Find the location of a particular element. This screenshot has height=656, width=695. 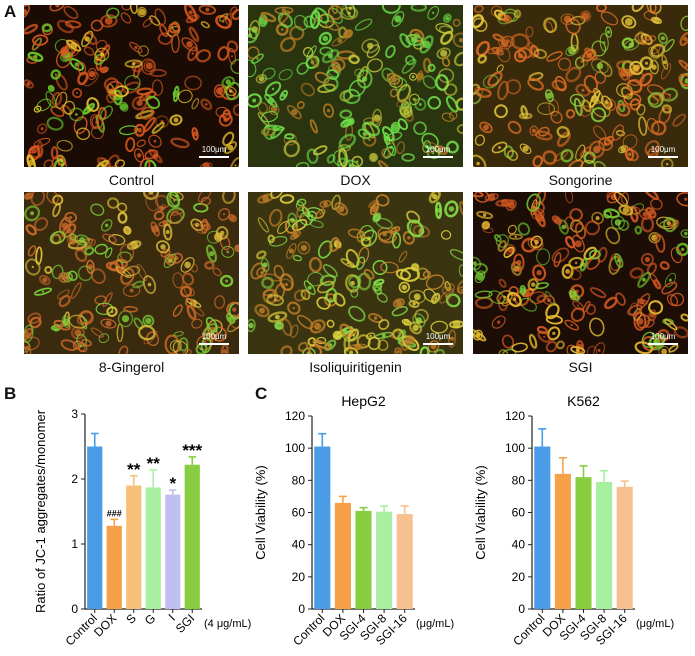

scale-bar: 100μm is located at coordinates (214, 152).